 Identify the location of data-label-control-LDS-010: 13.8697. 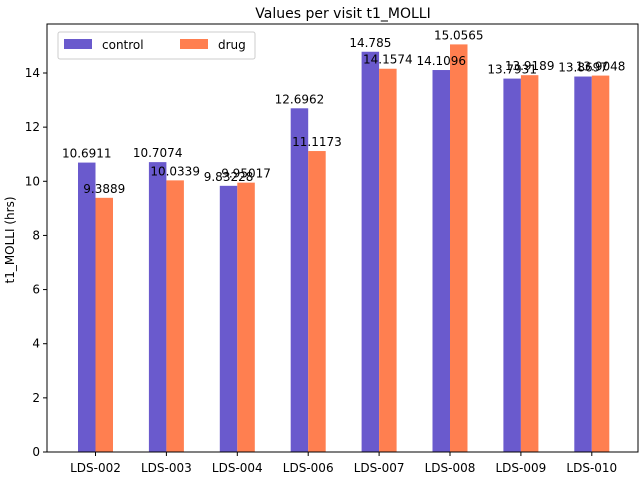
(583, 68).